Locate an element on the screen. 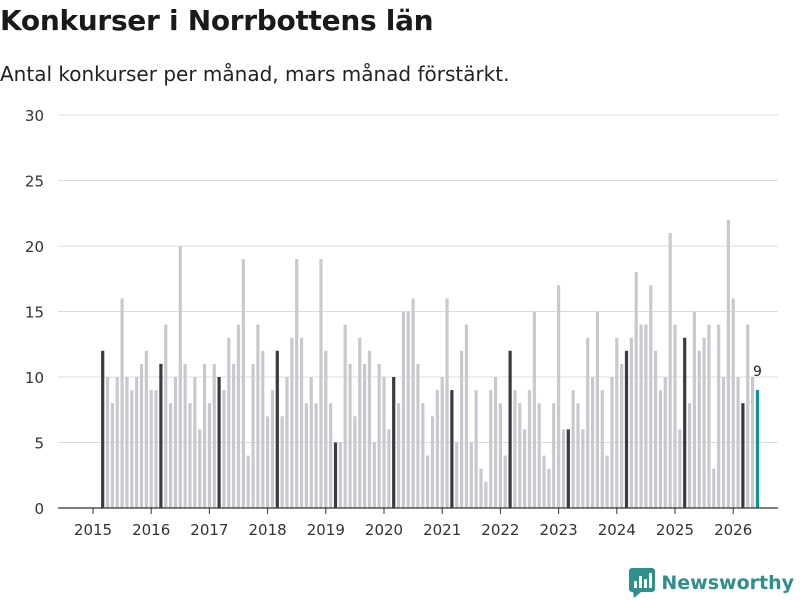  y-tick-label: 0 is located at coordinates (39, 509).